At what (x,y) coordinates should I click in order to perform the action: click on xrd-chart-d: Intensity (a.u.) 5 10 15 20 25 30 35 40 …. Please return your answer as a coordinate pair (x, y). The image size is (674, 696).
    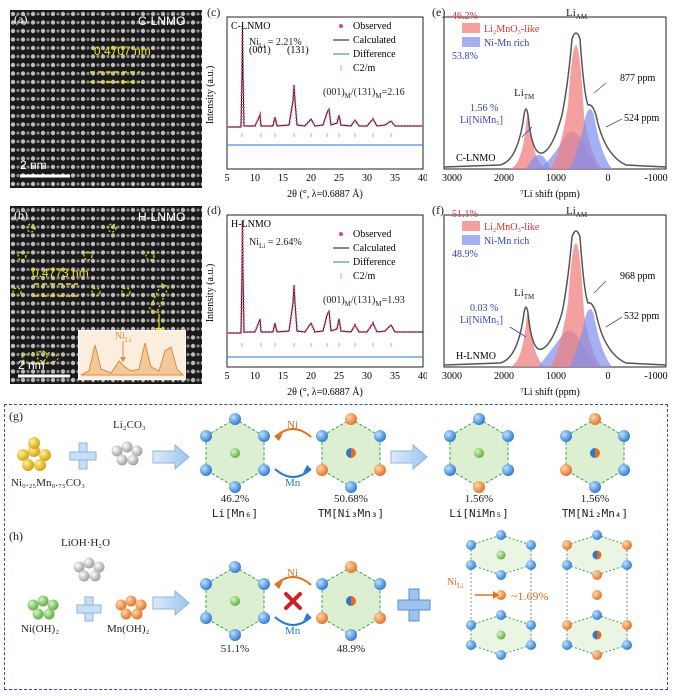
    Looking at the image, I should click on (317, 306).